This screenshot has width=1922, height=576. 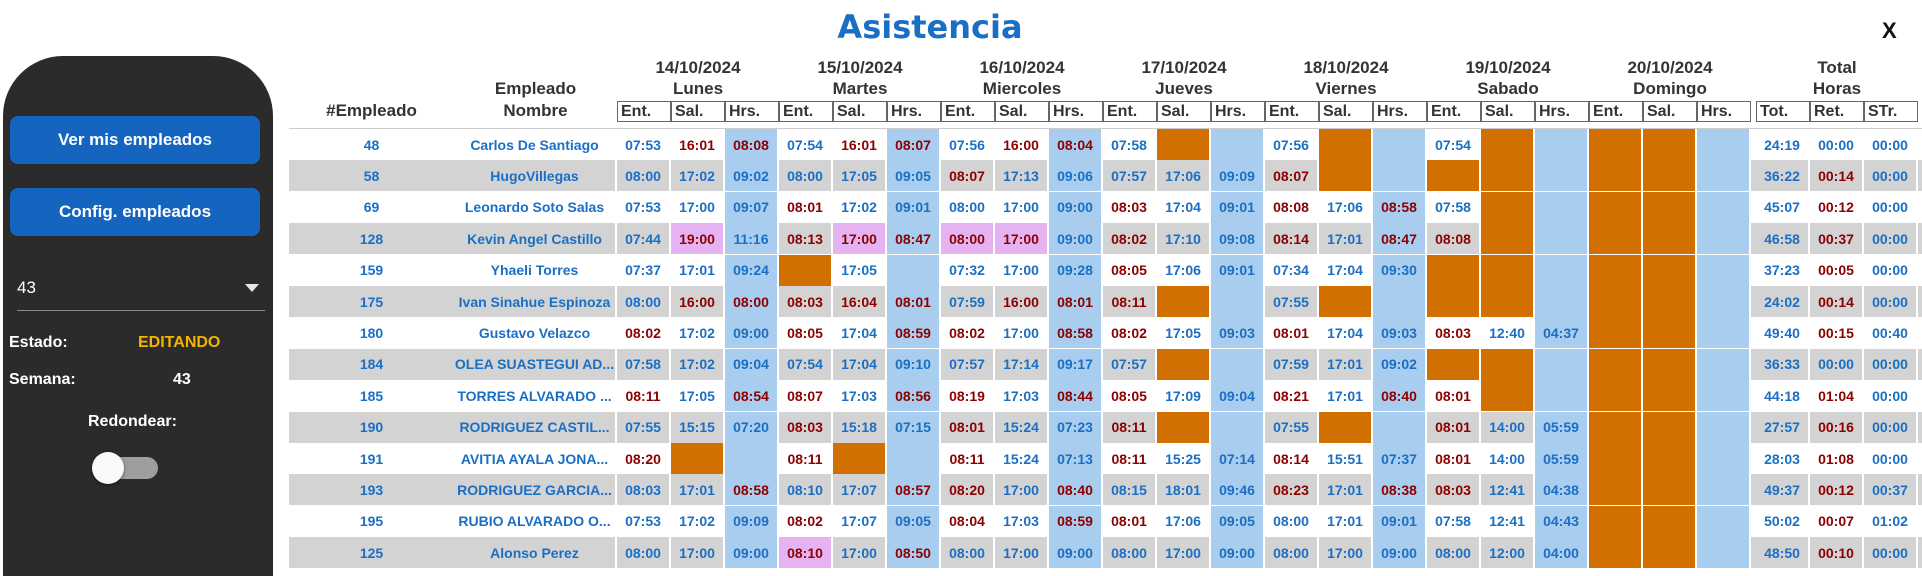 I want to click on time-cell: 15:15, so click(x=698, y=427).